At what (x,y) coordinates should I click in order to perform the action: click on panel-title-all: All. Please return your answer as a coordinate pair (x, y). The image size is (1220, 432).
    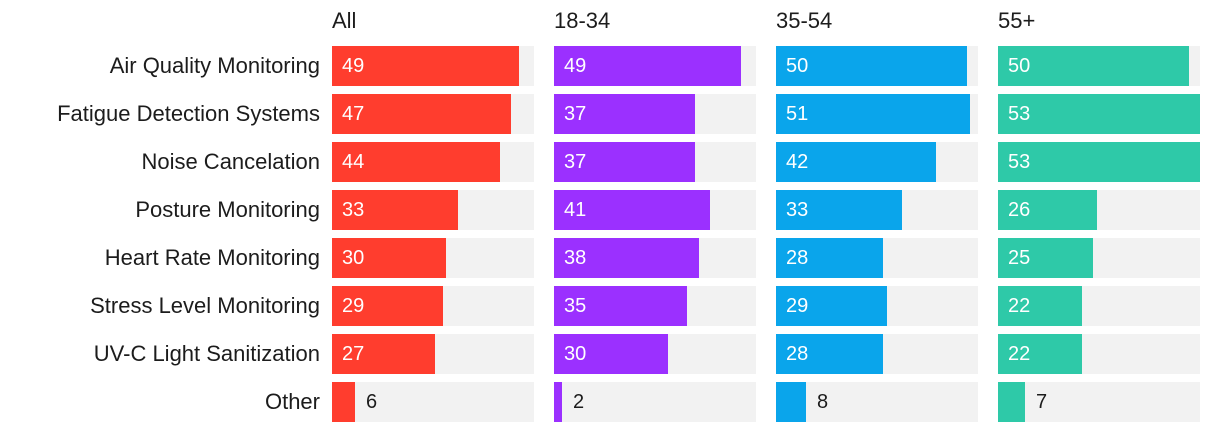
    Looking at the image, I should click on (344, 20).